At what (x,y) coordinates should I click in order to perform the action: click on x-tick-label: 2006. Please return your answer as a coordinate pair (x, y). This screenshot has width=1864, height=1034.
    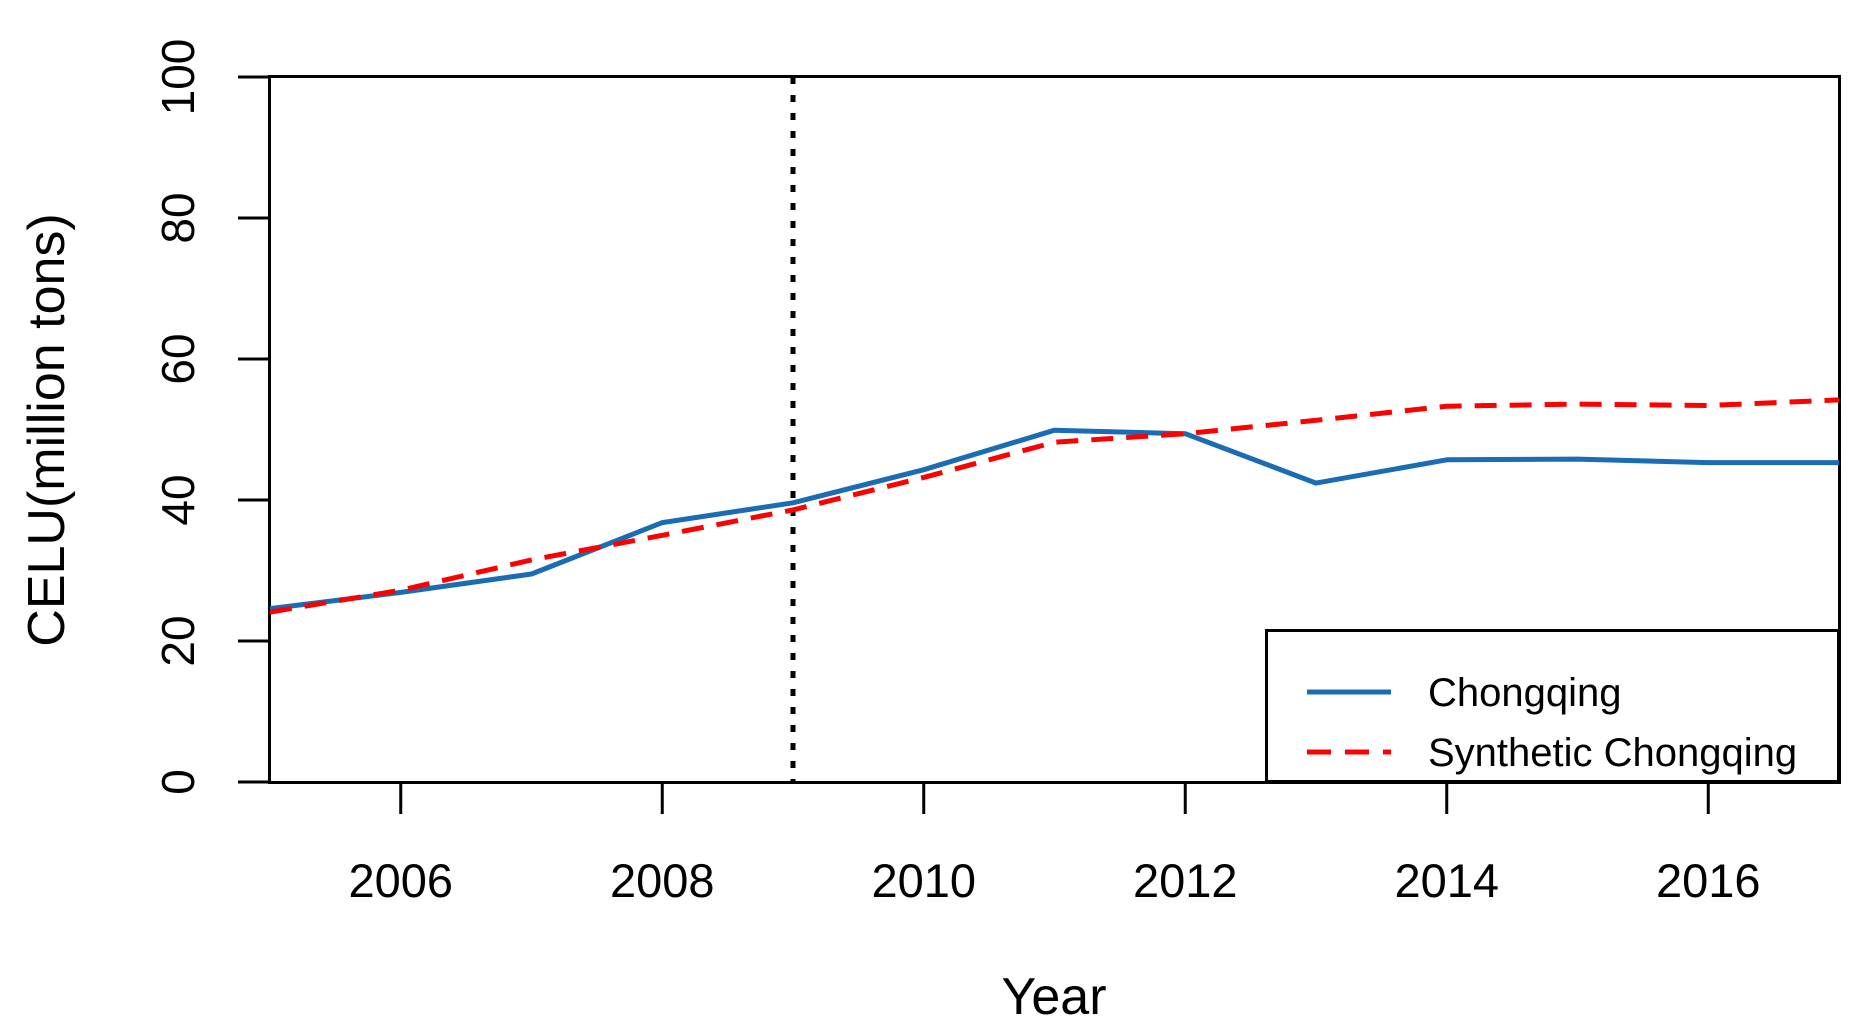
    Looking at the image, I should click on (400, 880).